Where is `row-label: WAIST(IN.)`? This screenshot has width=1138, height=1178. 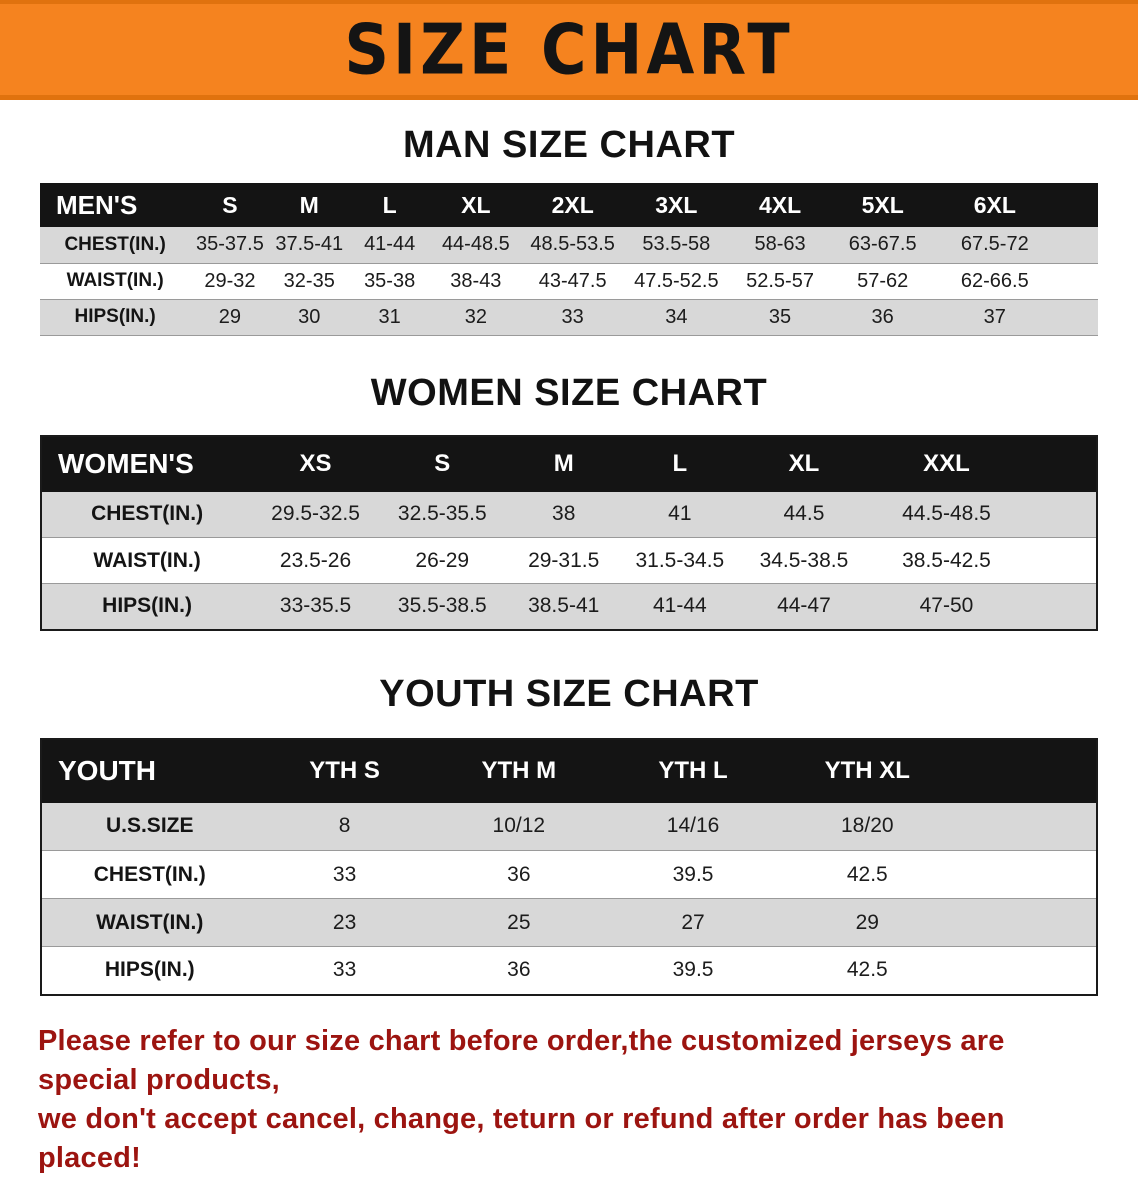 row-label: WAIST(IN.) is located at coordinates (115, 281).